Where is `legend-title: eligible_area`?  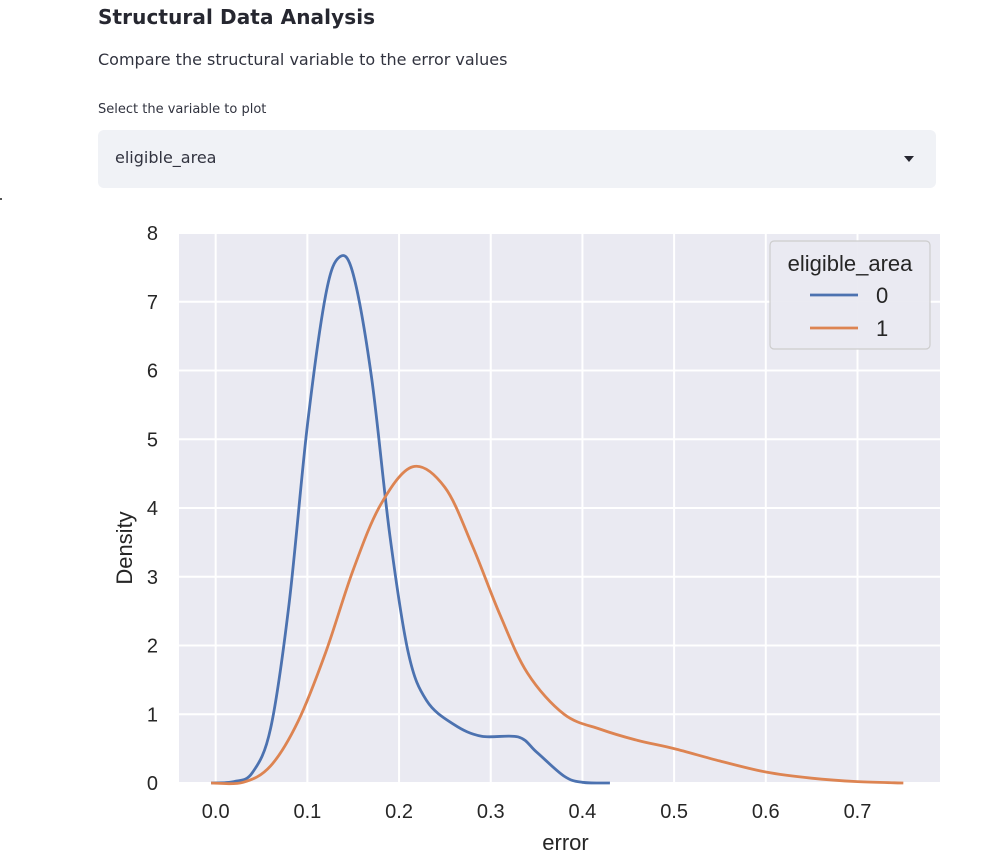
legend-title: eligible_area is located at coordinates (851, 263).